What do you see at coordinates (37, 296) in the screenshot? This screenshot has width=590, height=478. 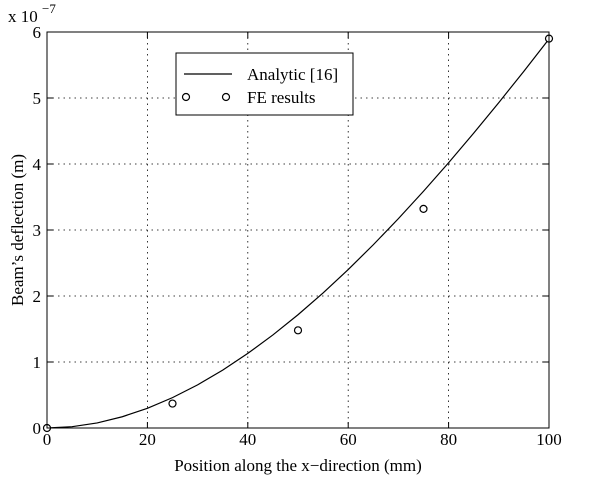 I see `y-tick-label: 2` at bounding box center [37, 296].